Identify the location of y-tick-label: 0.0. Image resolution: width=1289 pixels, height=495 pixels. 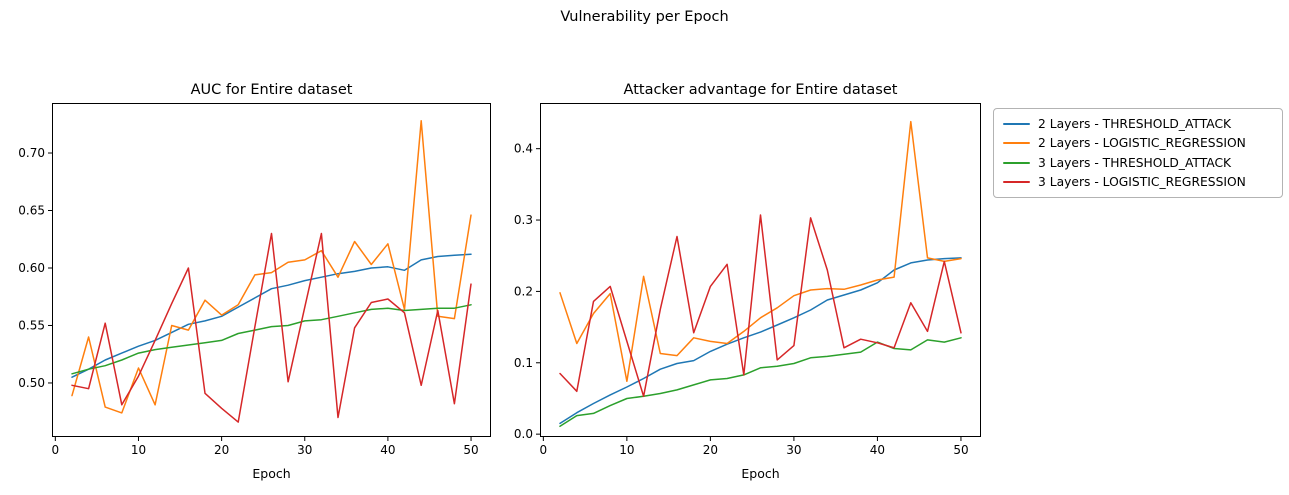
(523, 434).